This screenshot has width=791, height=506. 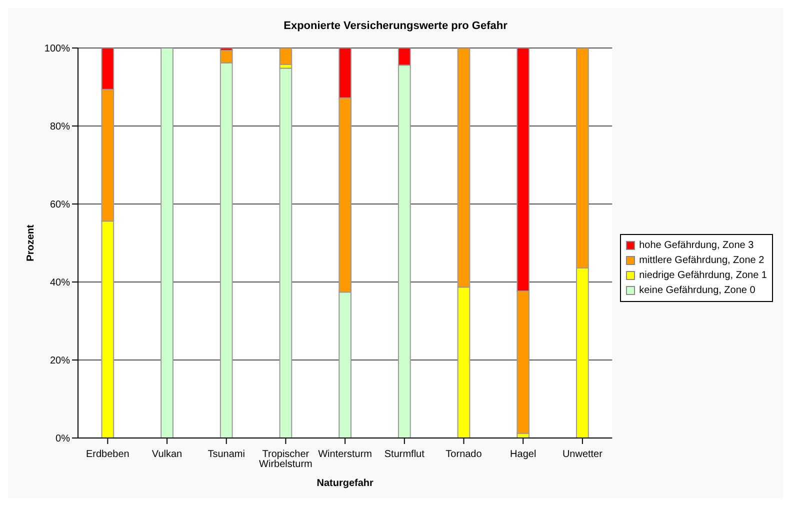 What do you see at coordinates (583, 454) in the screenshot?
I see `x-tick-label: Unwetter` at bounding box center [583, 454].